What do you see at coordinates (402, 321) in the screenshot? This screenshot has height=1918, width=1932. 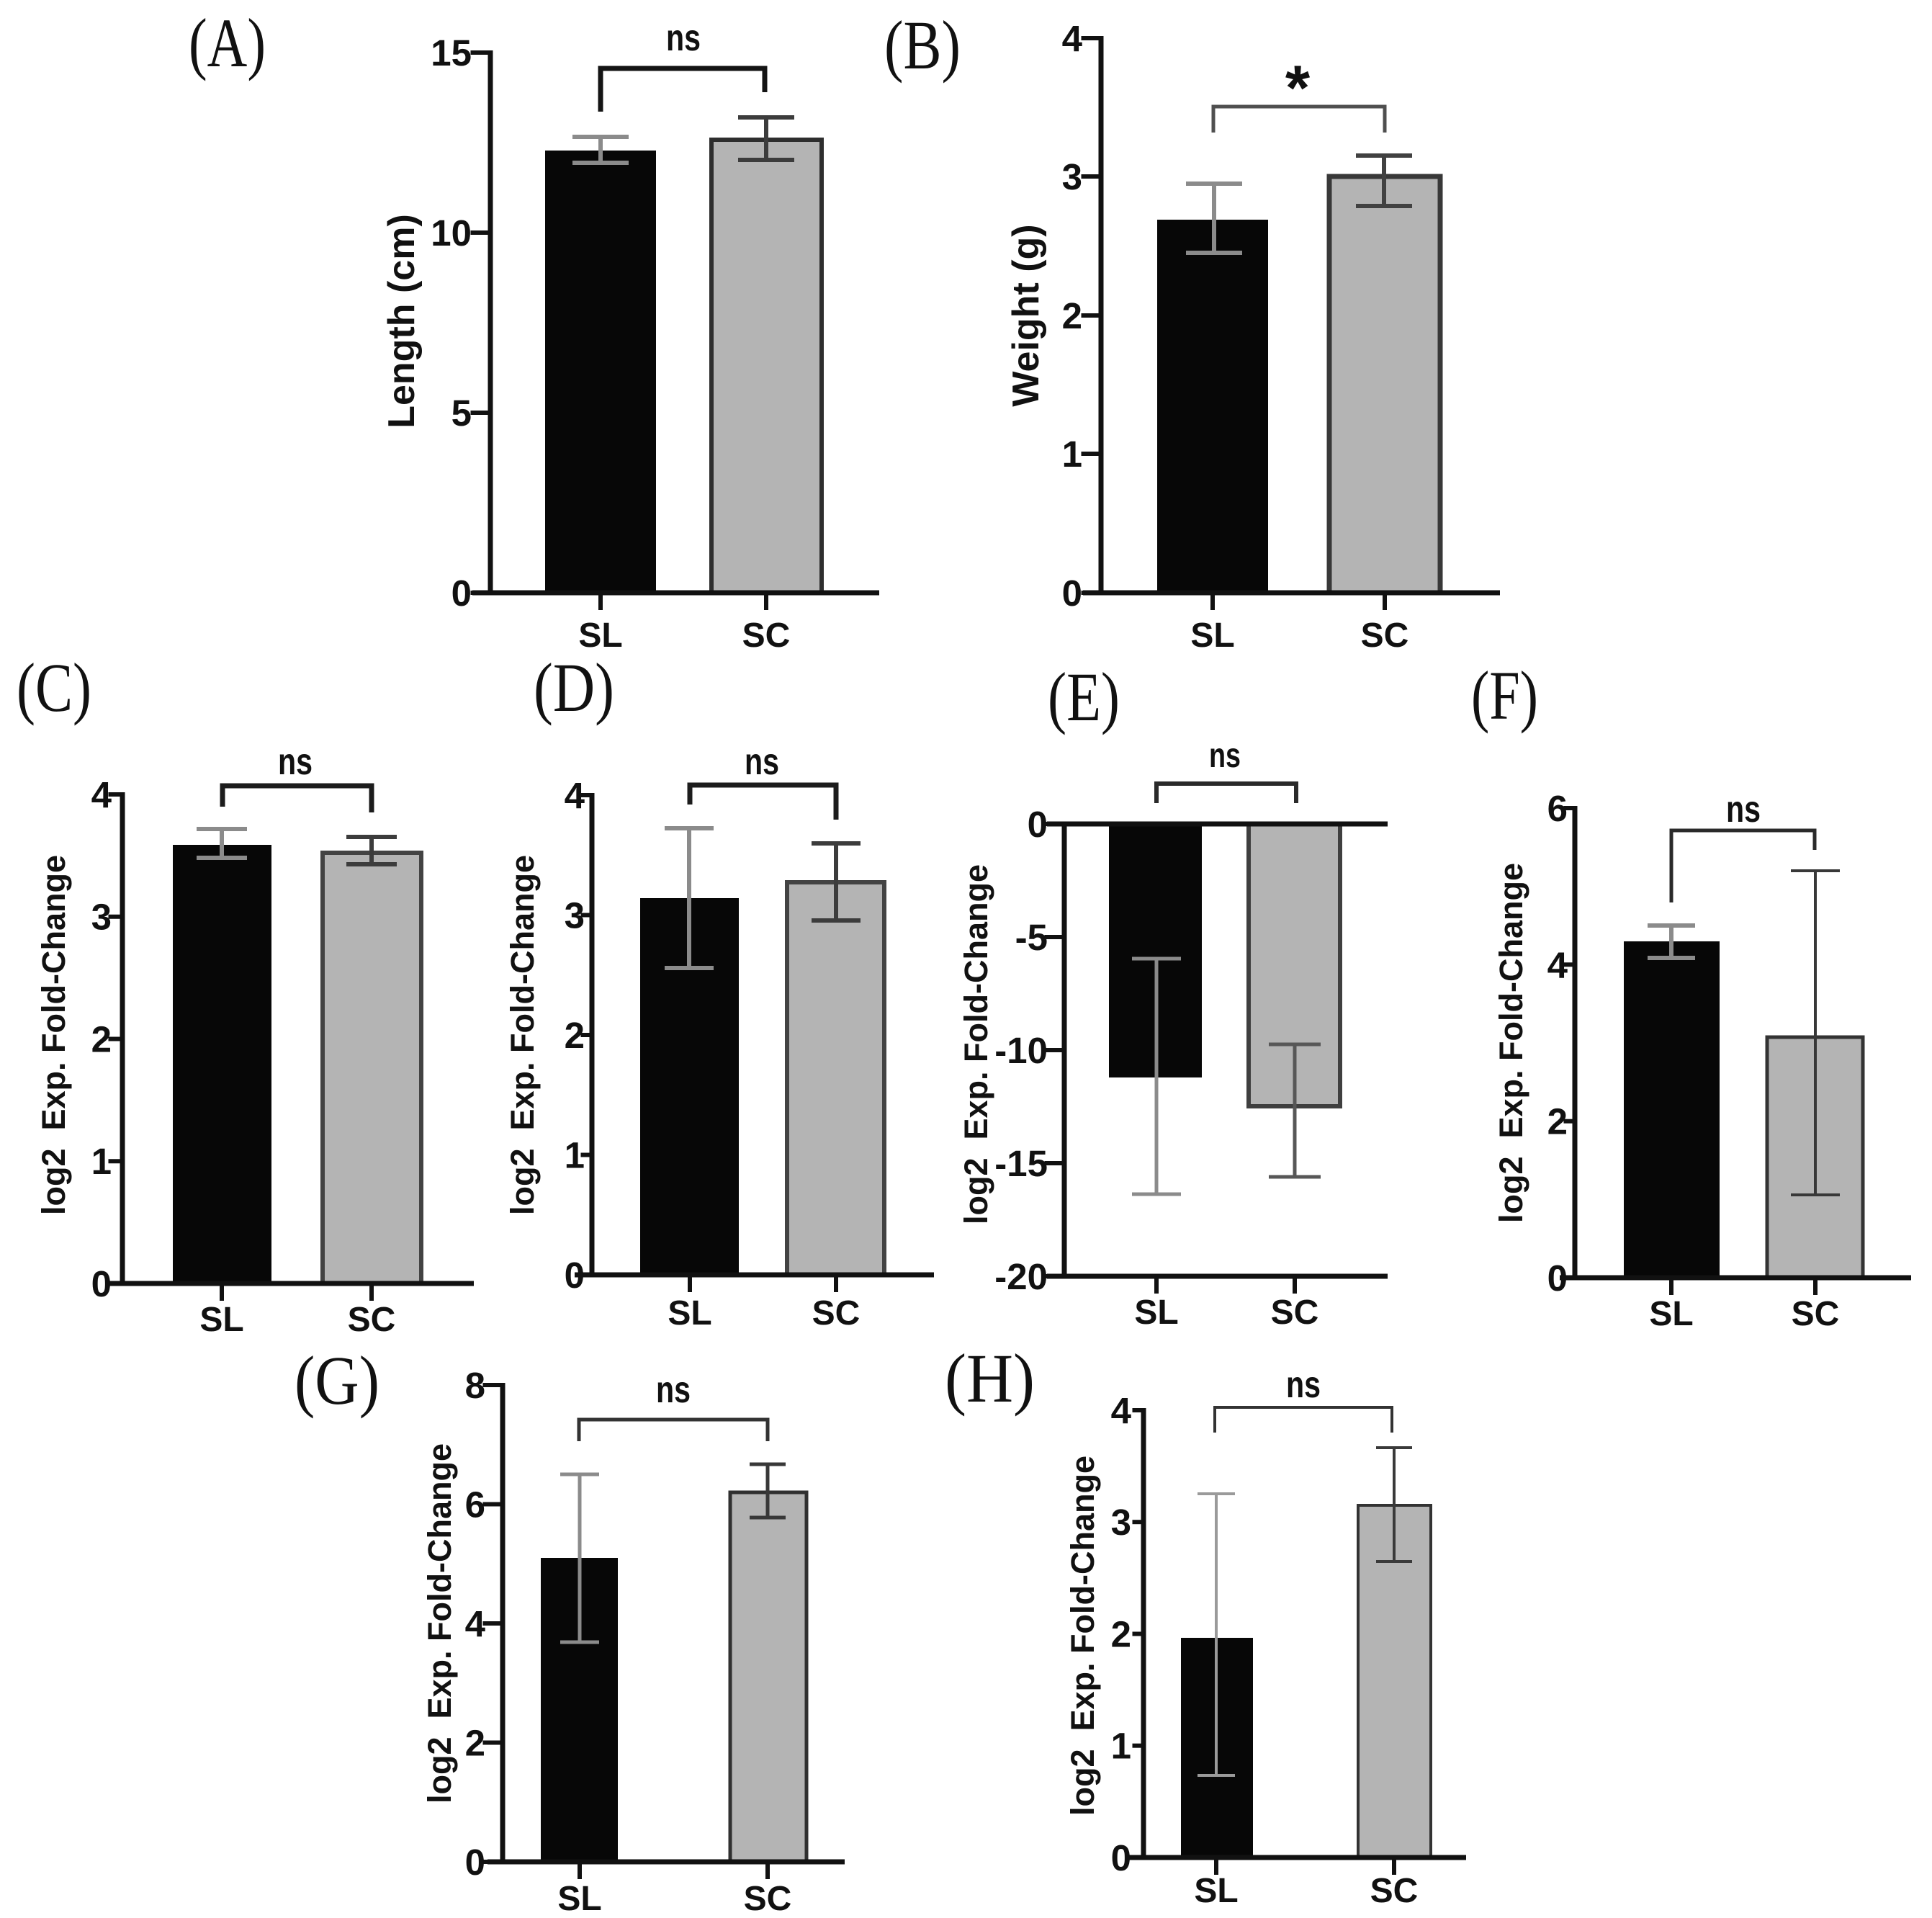 I see `svg-text: Length (cm)` at bounding box center [402, 321].